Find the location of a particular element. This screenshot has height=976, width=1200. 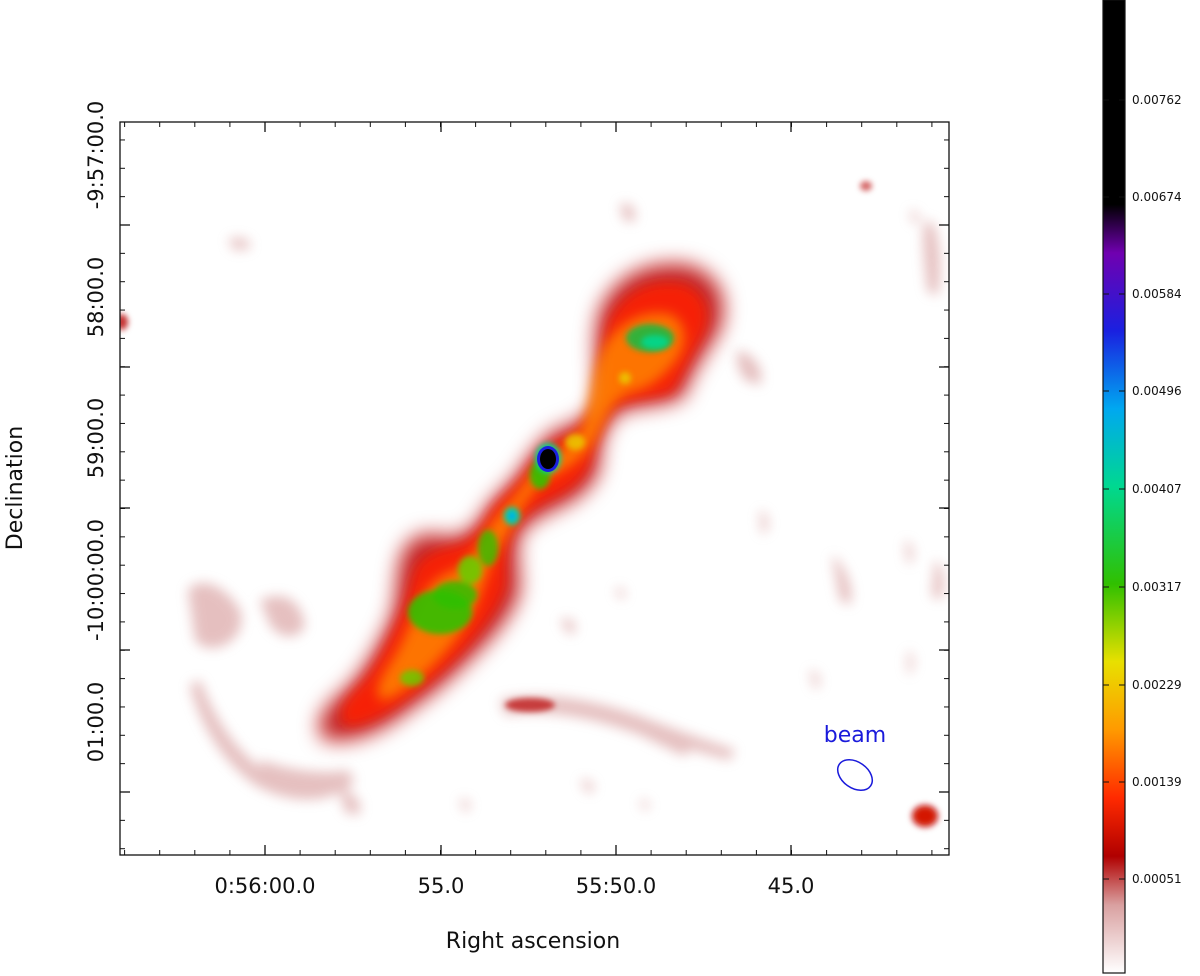

colorbar-tick-label: 0.00407 is located at coordinates (1157, 489).